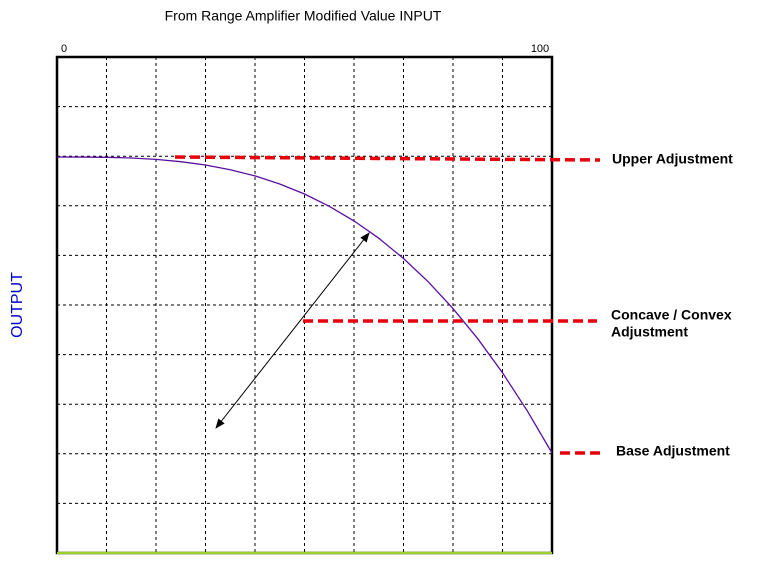 This screenshot has height=570, width=771. I want to click on x-end-label: 100, so click(540, 49).